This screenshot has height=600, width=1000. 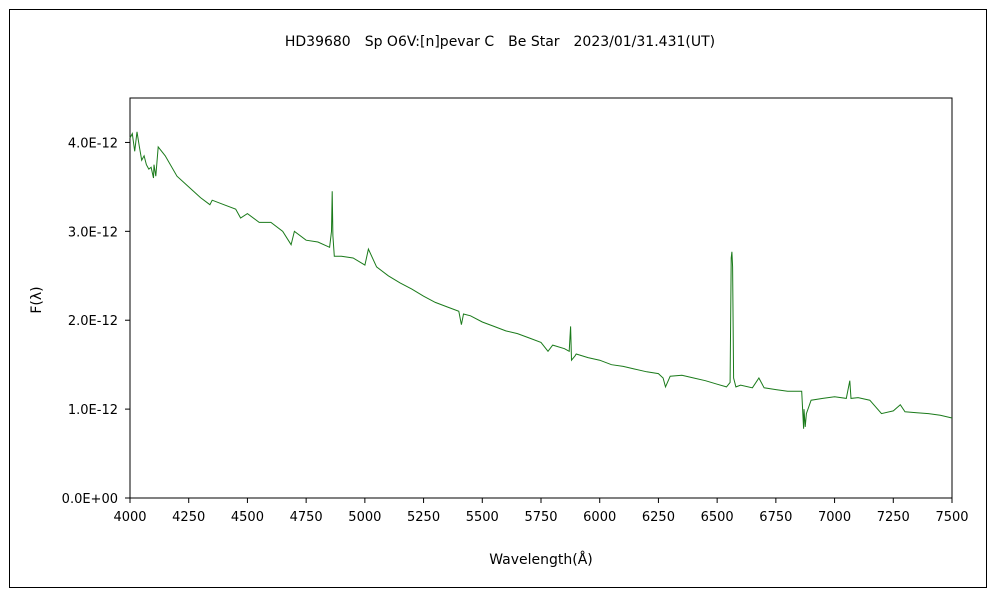 What do you see at coordinates (599, 517) in the screenshot?
I see `x-tick-label: 6000` at bounding box center [599, 517].